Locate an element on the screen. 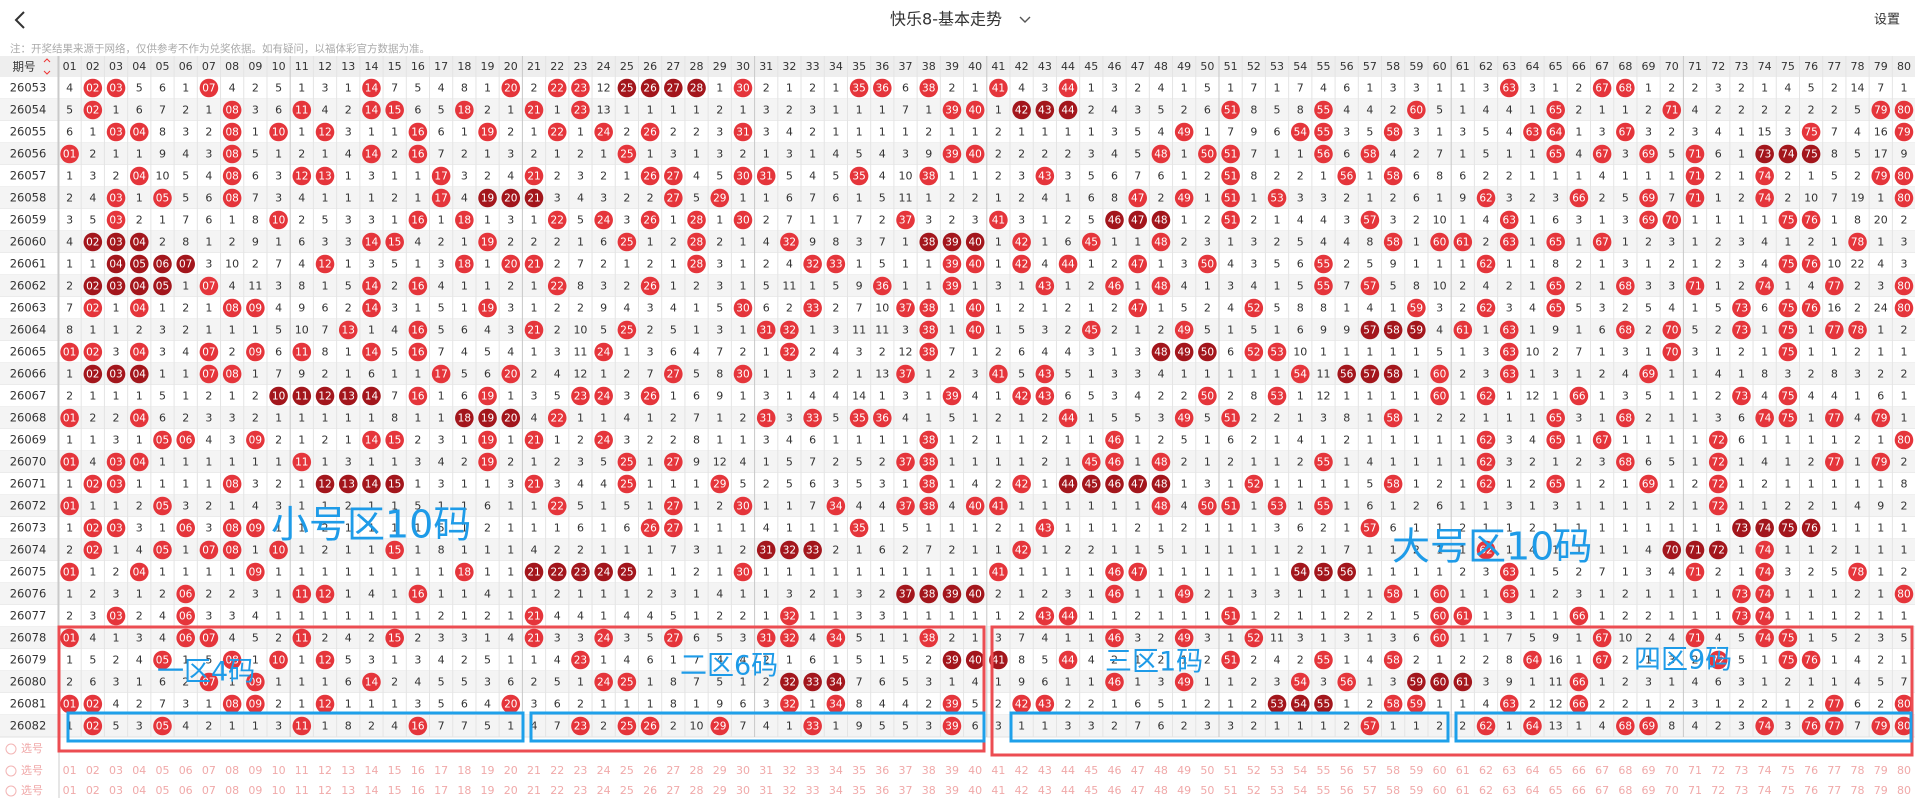 This screenshot has width=1915, height=798. hit-number: 43 is located at coordinates (1044, 617).